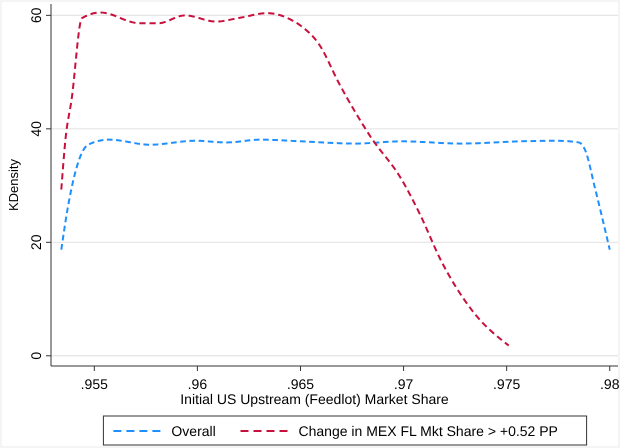 The width and height of the screenshot is (620, 448). Describe the element at coordinates (506, 384) in the screenshot. I see `x-tick-label: .975` at that location.